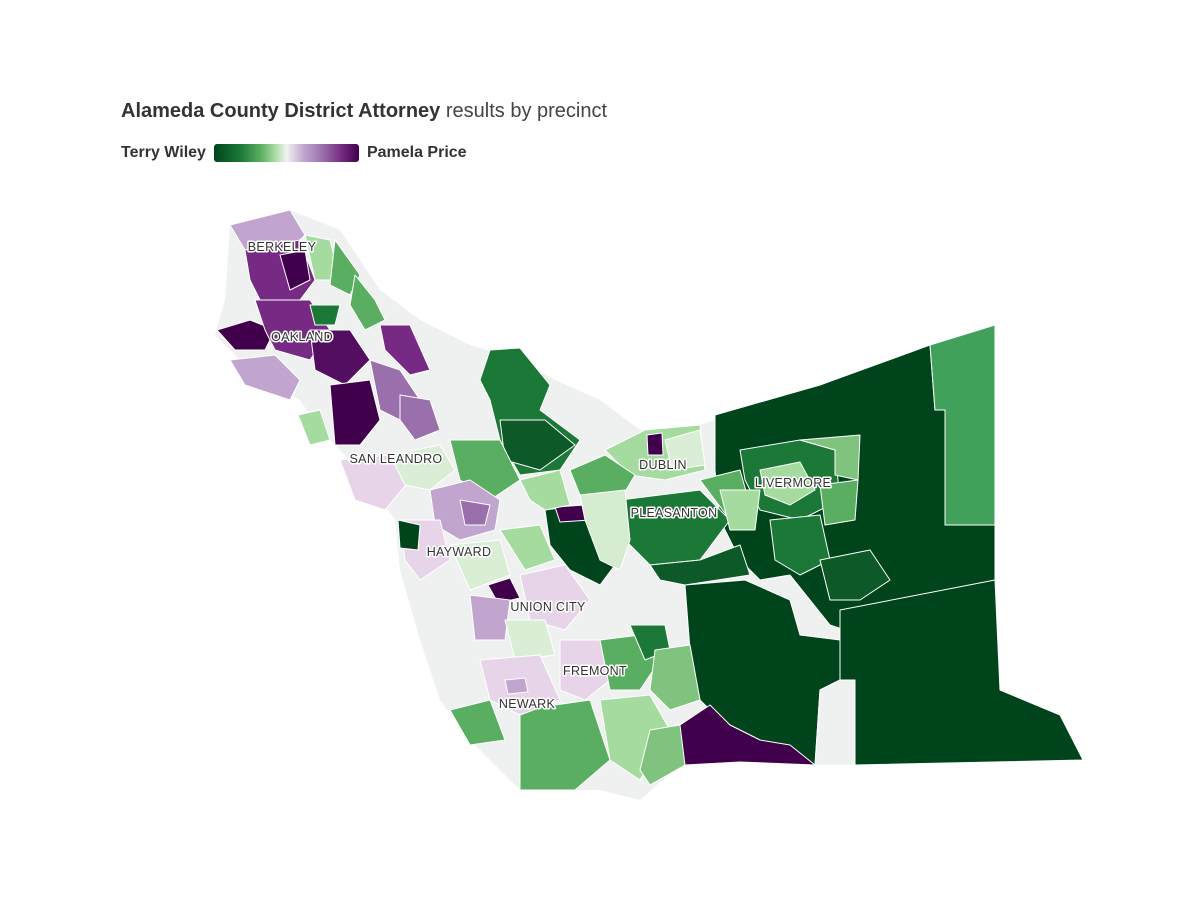 This screenshot has width=1200, height=900. What do you see at coordinates (345, 267) in the screenshot?
I see `precinct-berkeley-e` at bounding box center [345, 267].